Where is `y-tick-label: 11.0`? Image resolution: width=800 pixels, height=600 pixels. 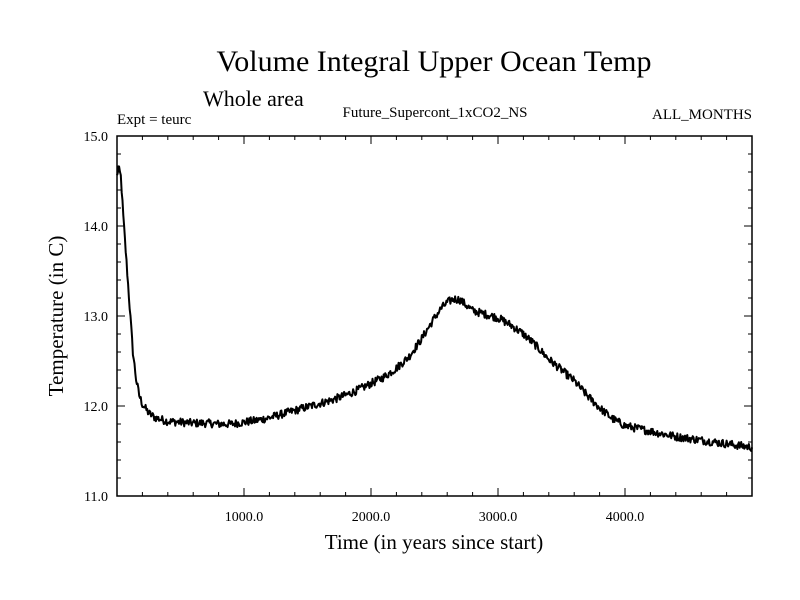
y-tick-label: 11.0 is located at coordinates (96, 497).